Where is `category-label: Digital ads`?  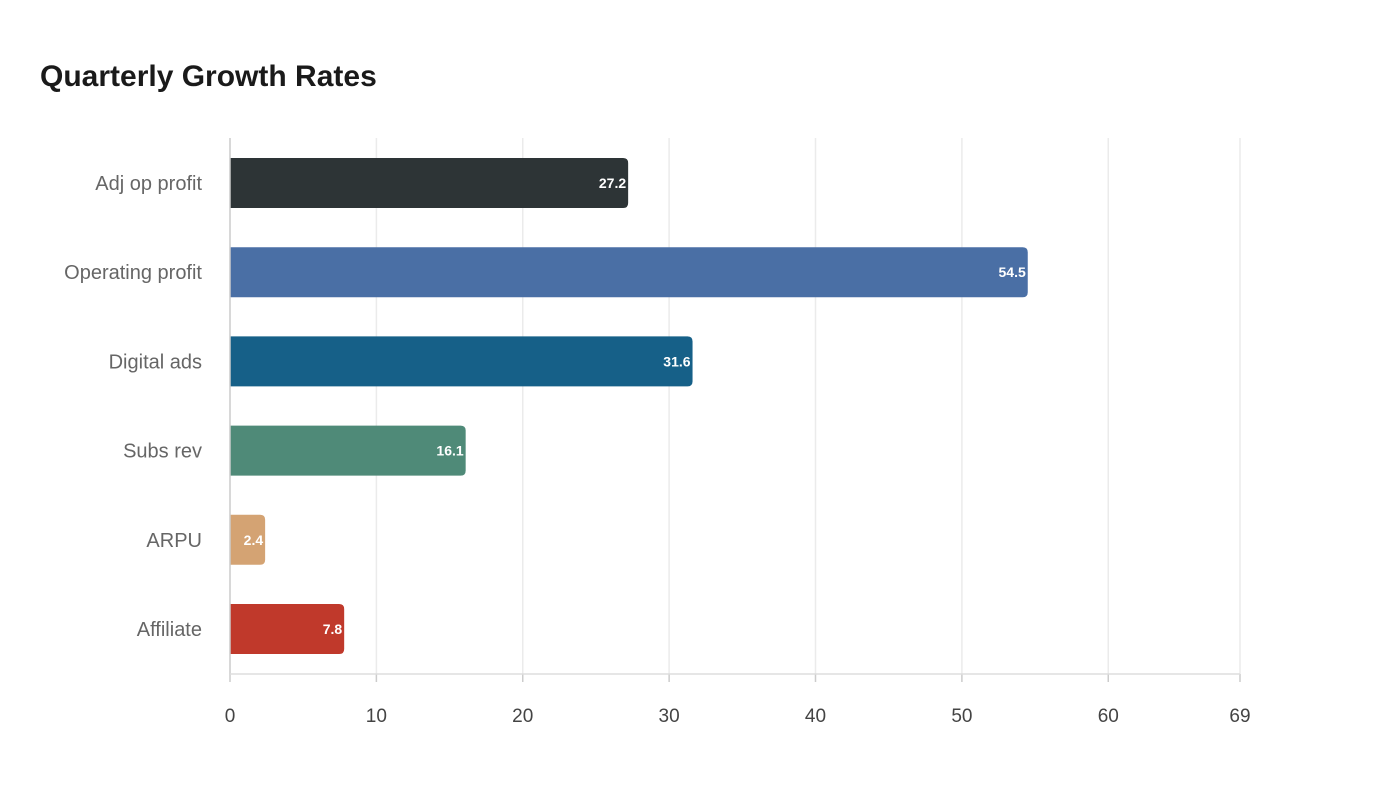
category-label: Digital ads is located at coordinates (155, 362).